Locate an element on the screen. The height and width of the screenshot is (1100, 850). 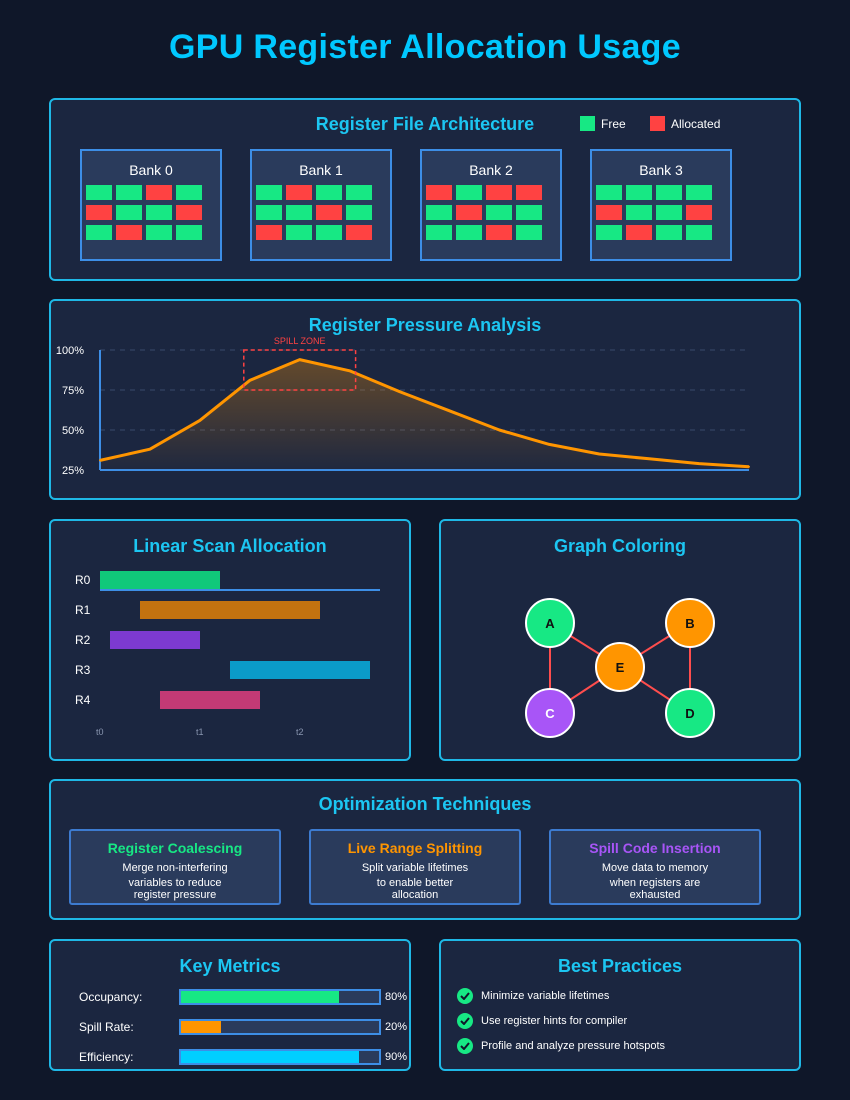
technique-title: Register Coalescing is located at coordinates (175, 848).